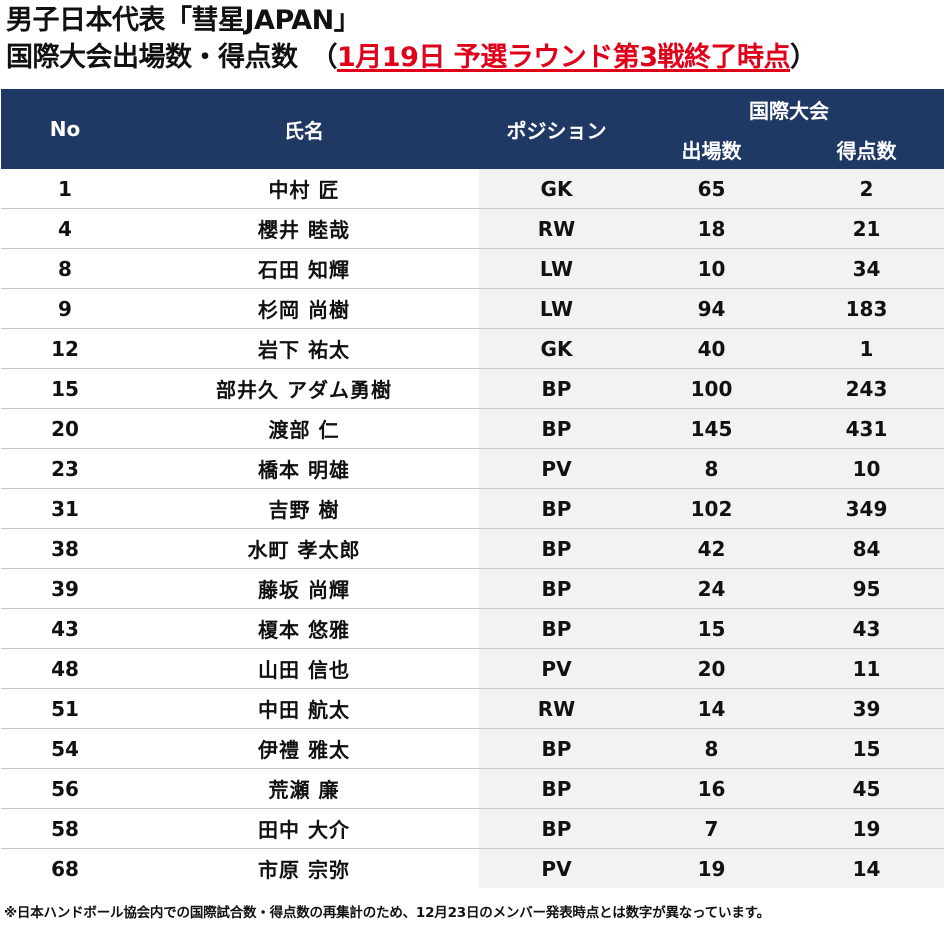  Describe the element at coordinates (711, 388) in the screenshot. I see `player-caps: 100` at that location.